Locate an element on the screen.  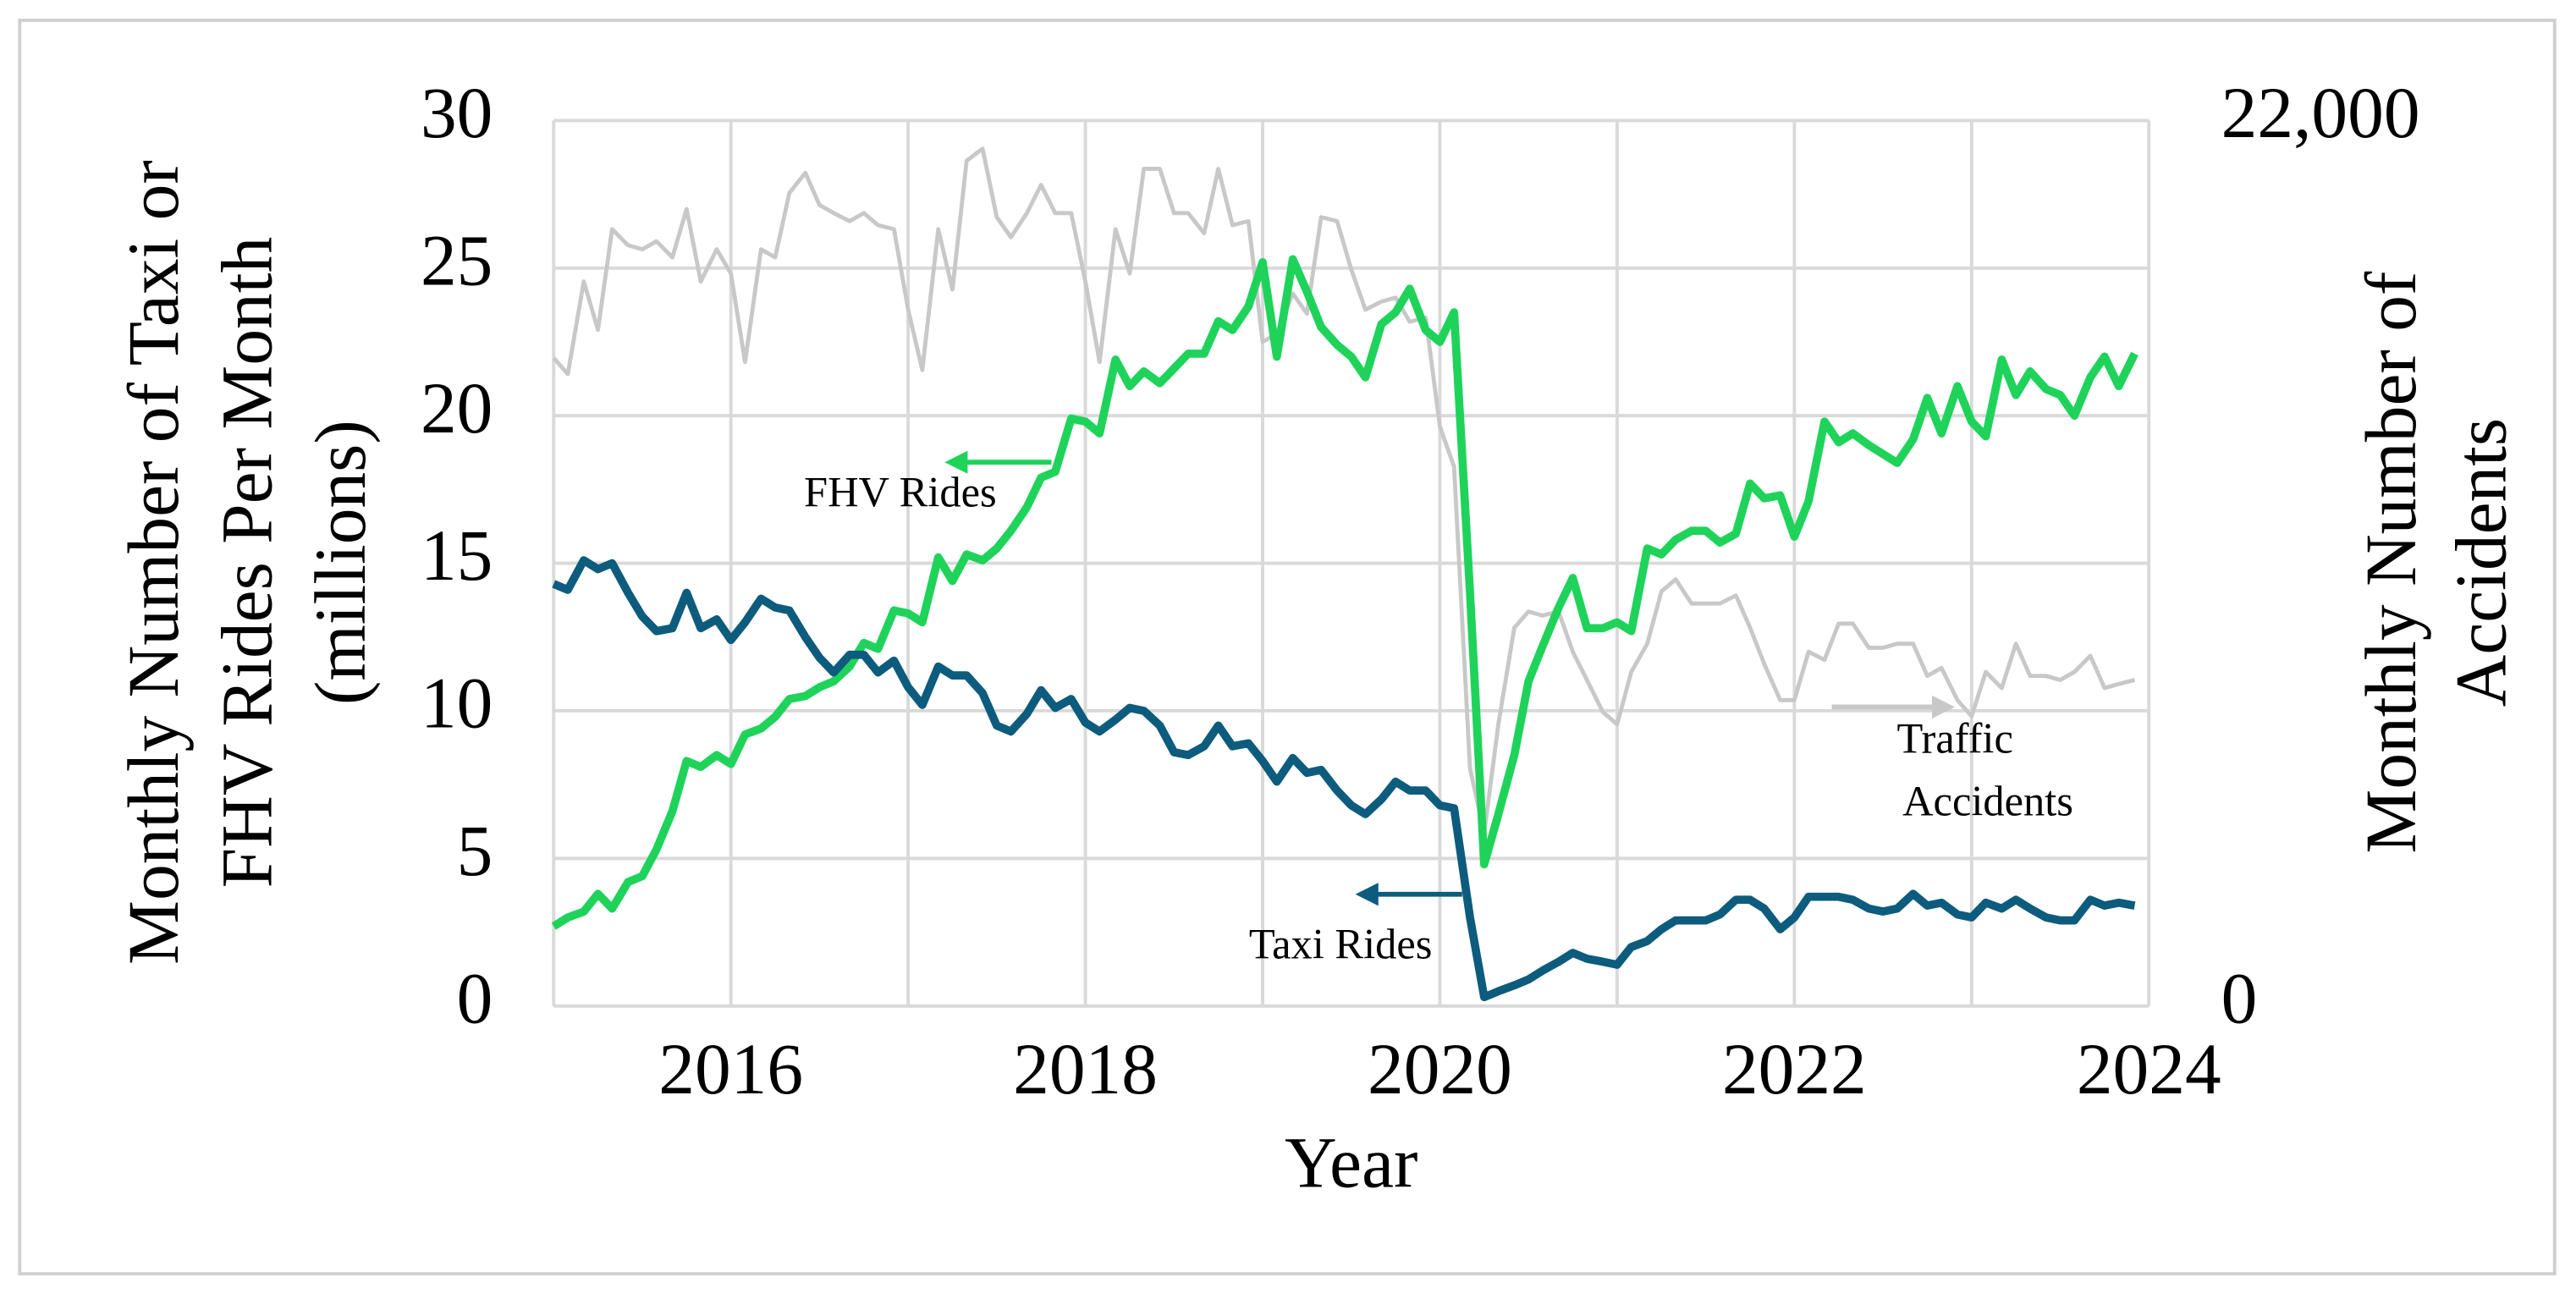
annotation-text: Taxi Rides is located at coordinates (1341, 944).